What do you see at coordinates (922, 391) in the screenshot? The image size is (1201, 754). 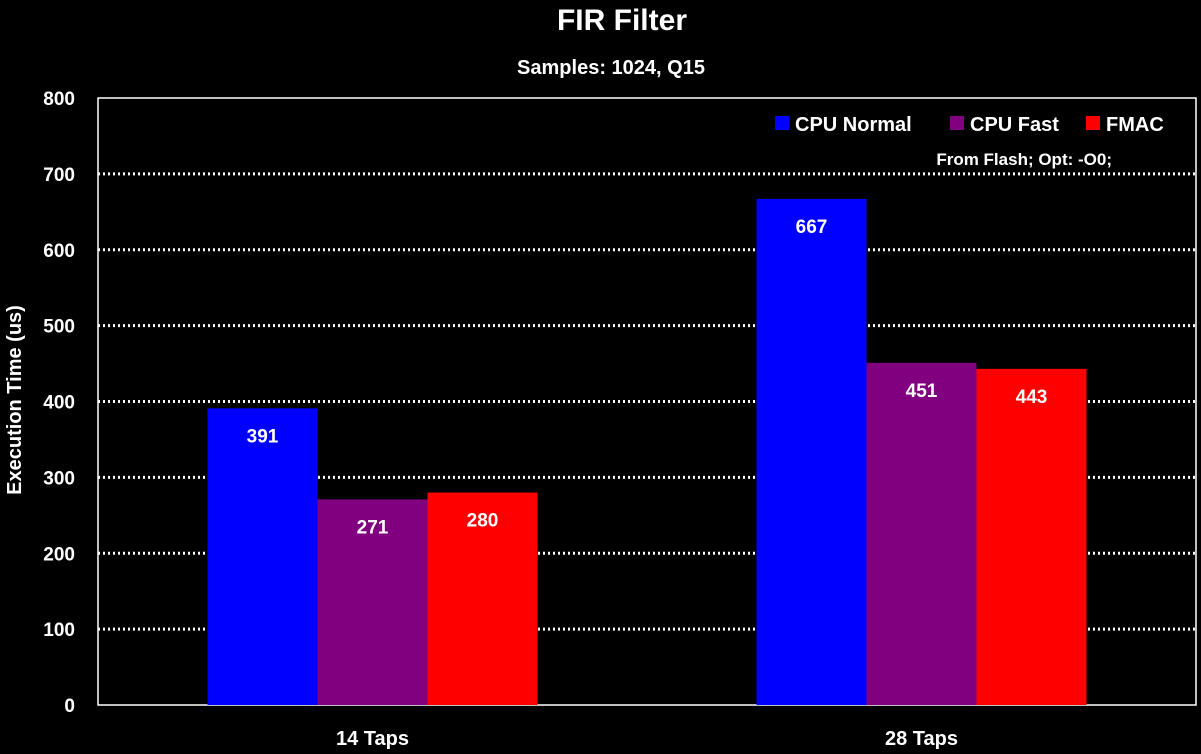 I see `data-label: 451` at bounding box center [922, 391].